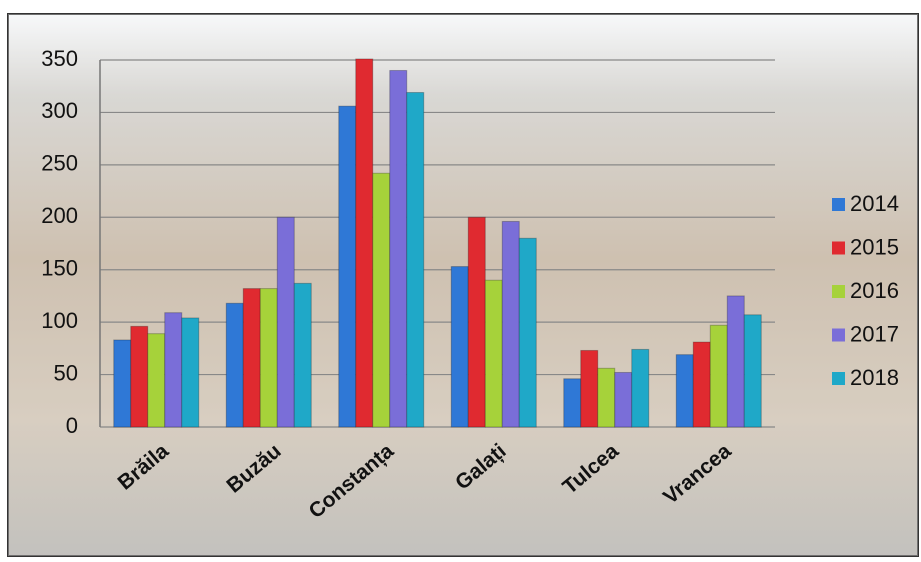 The image size is (921, 562). I want to click on y-tick-label: 0, so click(72, 425).